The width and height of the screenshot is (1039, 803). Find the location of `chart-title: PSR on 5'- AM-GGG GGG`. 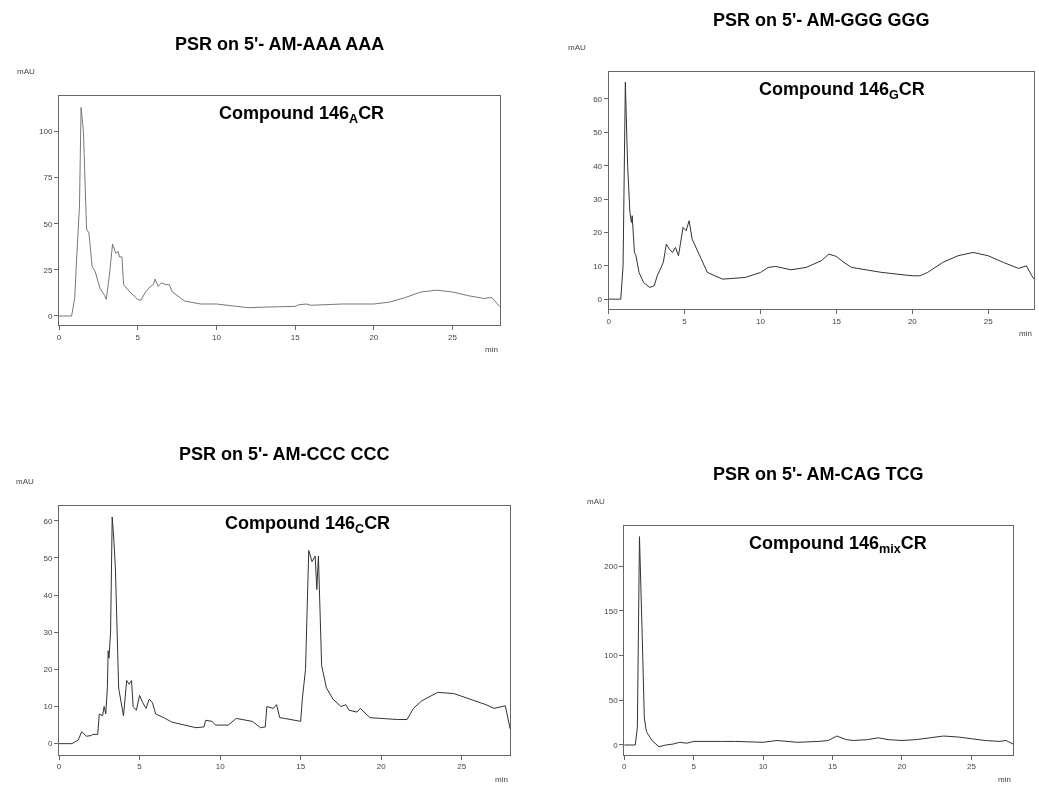

chart-title: PSR on 5'- AM-GGG GGG is located at coordinates (821, 20).